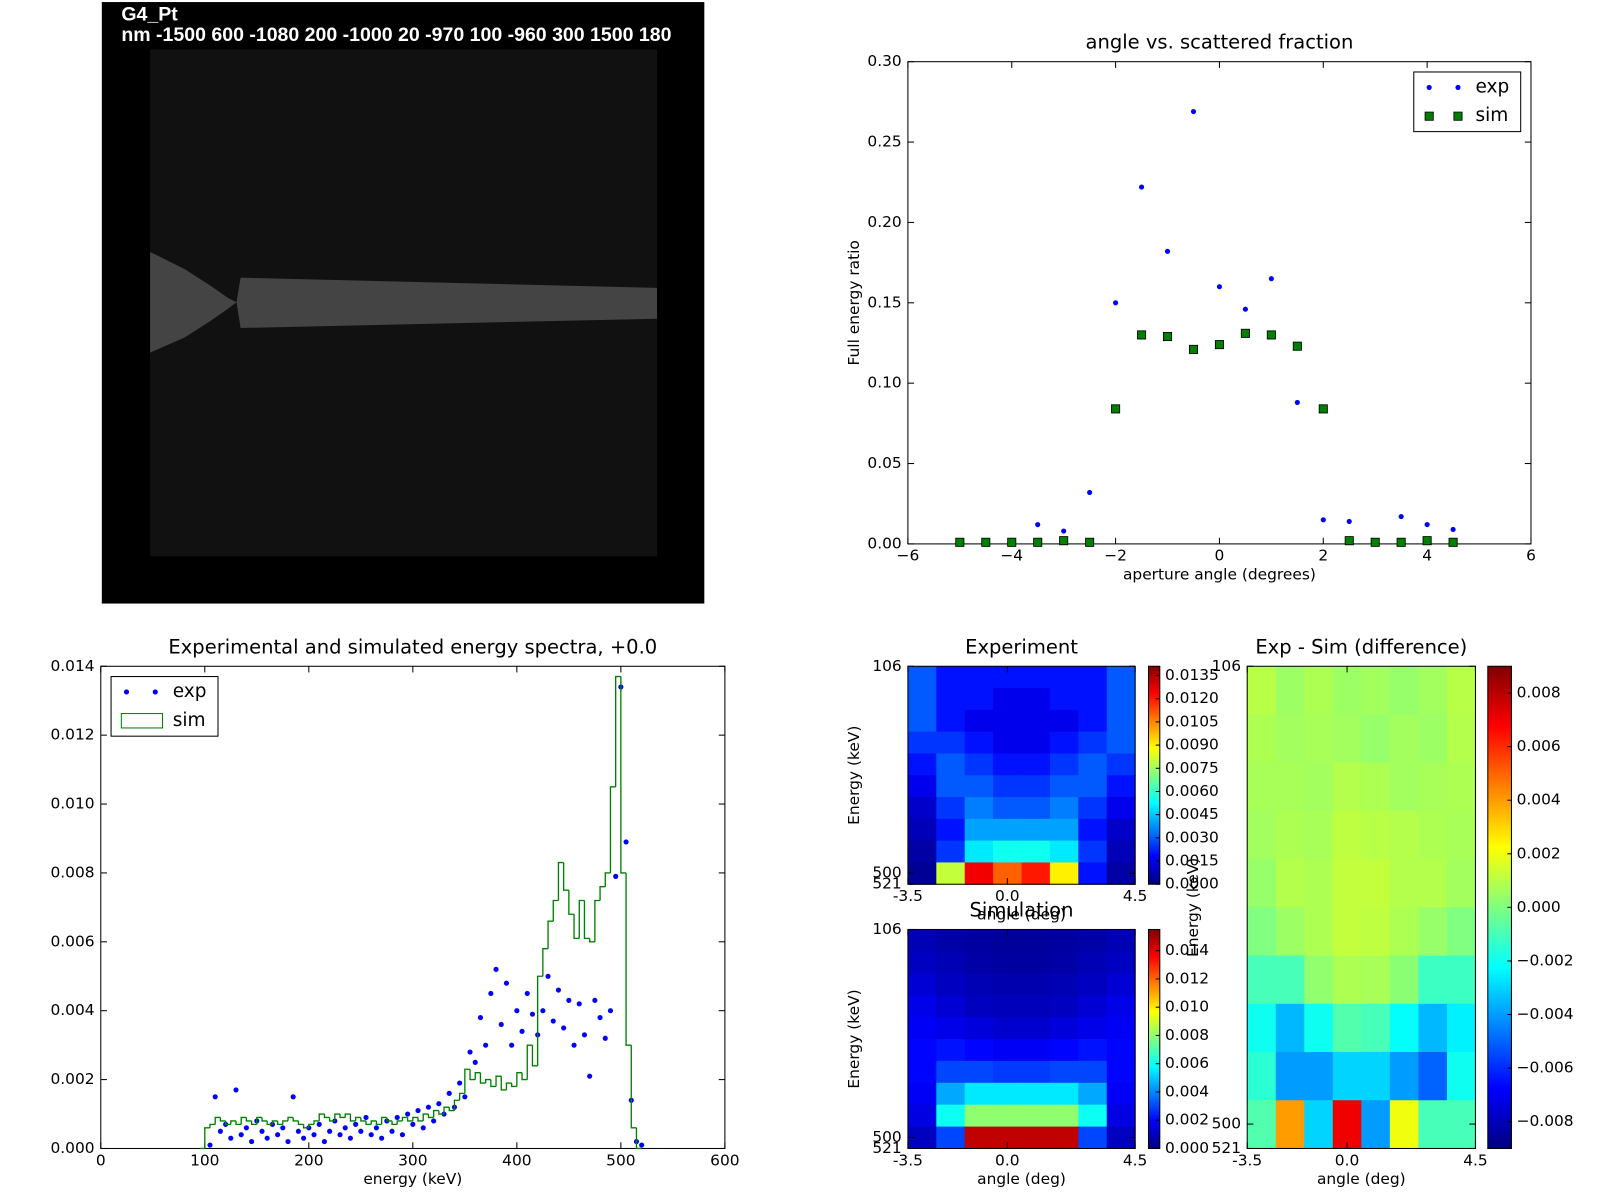 The width and height of the screenshot is (1604, 1204). Describe the element at coordinates (1115, 556) in the screenshot. I see `x-tick-label: −2` at that location.